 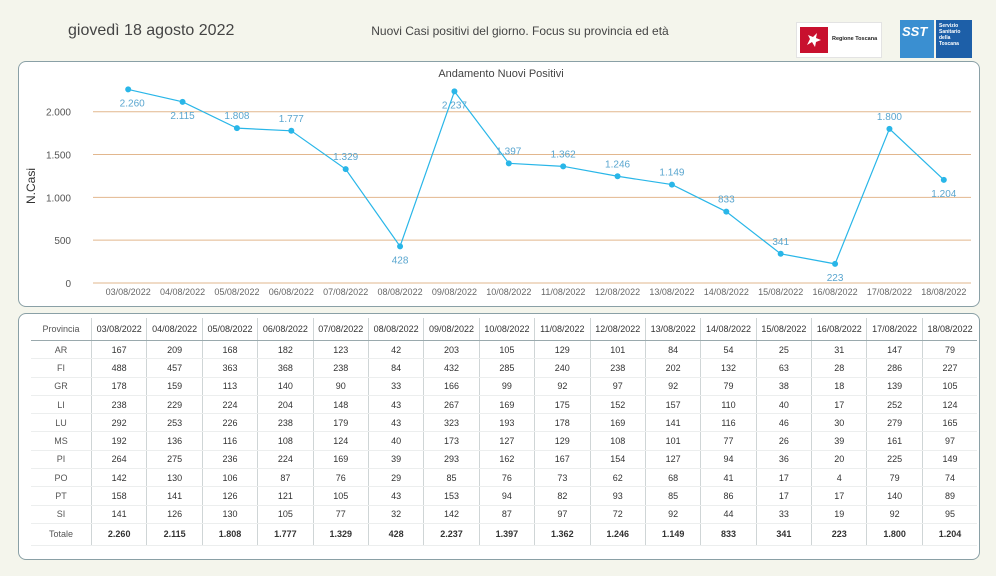 What do you see at coordinates (61, 478) in the screenshot?
I see `province-cell: PO` at bounding box center [61, 478].